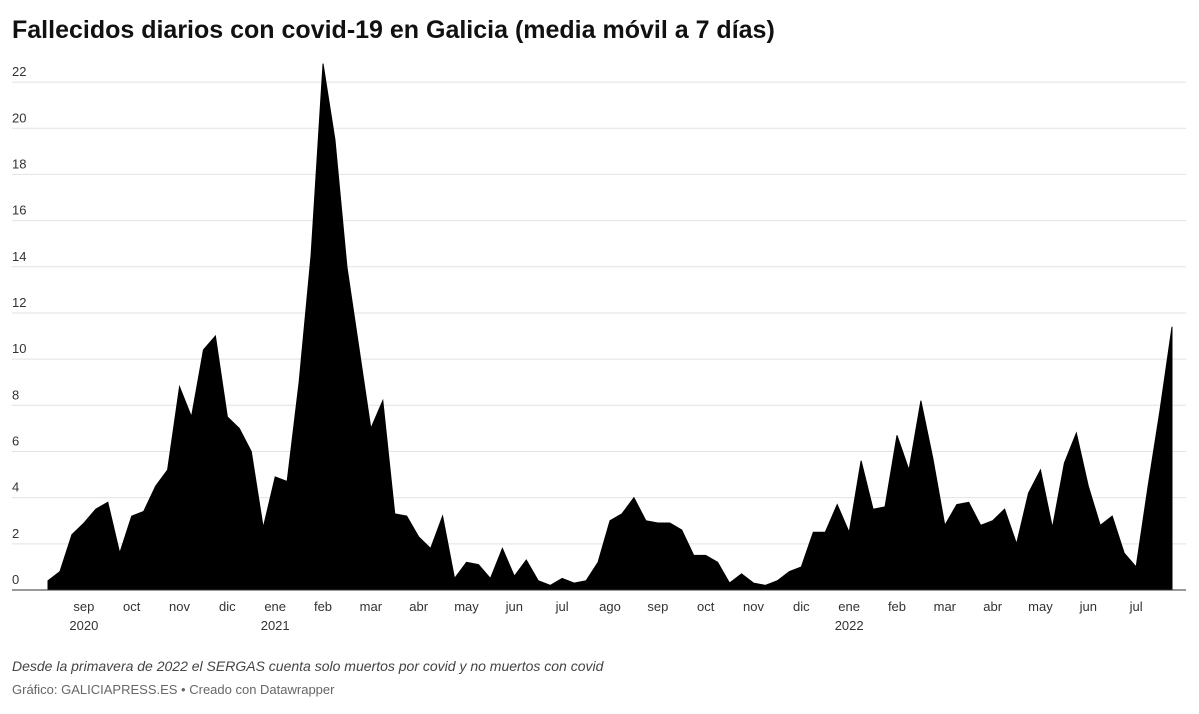 This screenshot has width=1199, height=714. Describe the element at coordinates (83, 616) in the screenshot. I see `x-tick-label: sep 2020` at that location.